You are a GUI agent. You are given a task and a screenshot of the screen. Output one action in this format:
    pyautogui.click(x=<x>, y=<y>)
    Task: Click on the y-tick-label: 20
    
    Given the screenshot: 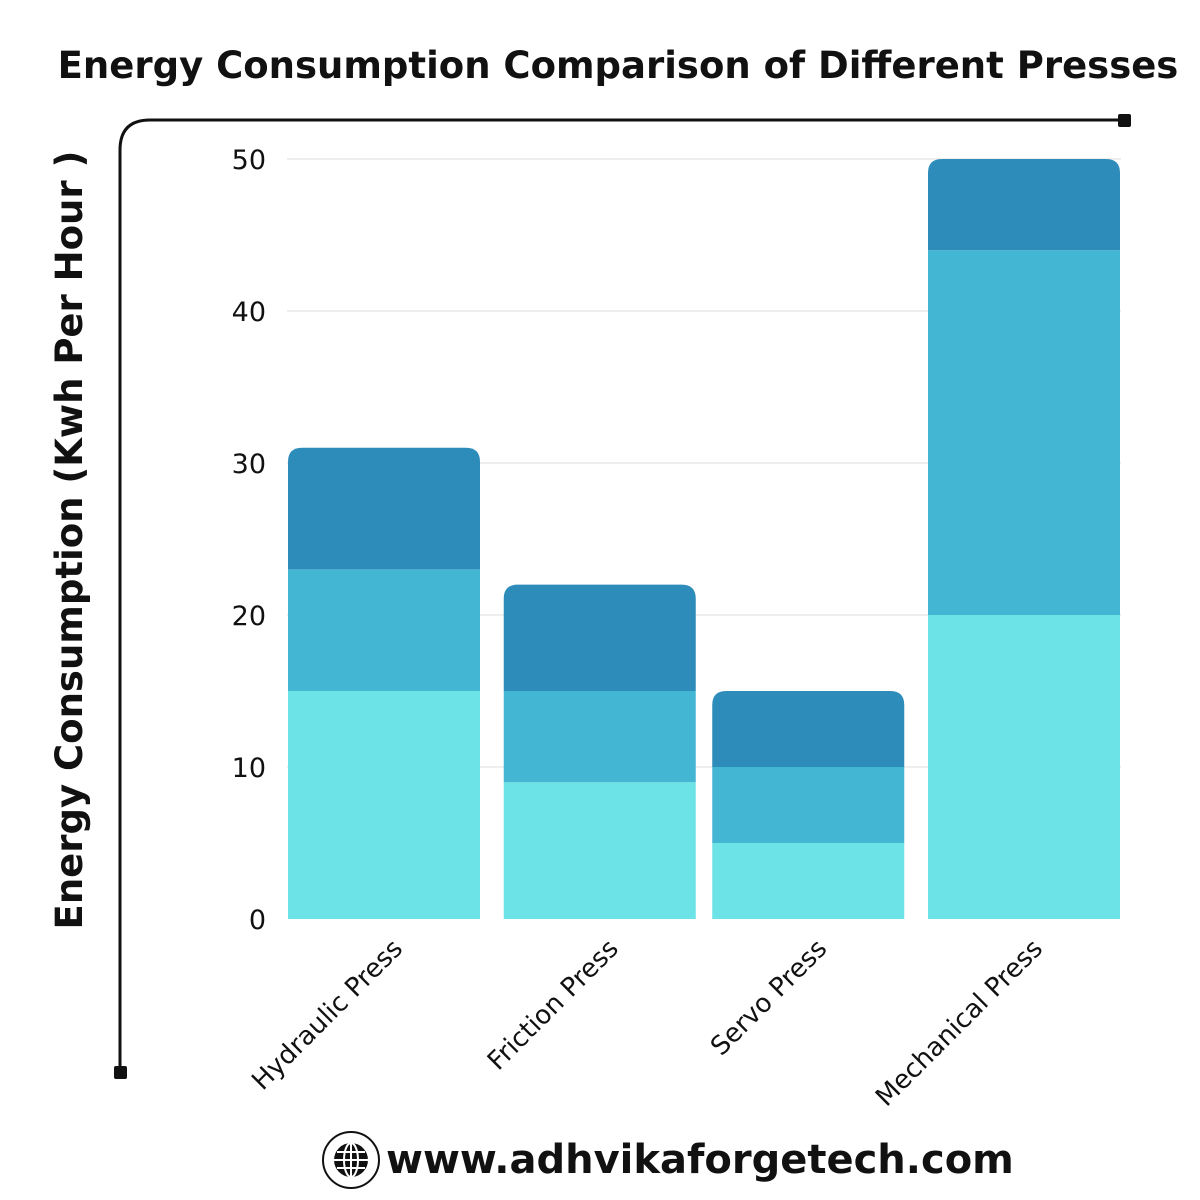 What is the action you would take?
    pyautogui.click(x=249, y=616)
    